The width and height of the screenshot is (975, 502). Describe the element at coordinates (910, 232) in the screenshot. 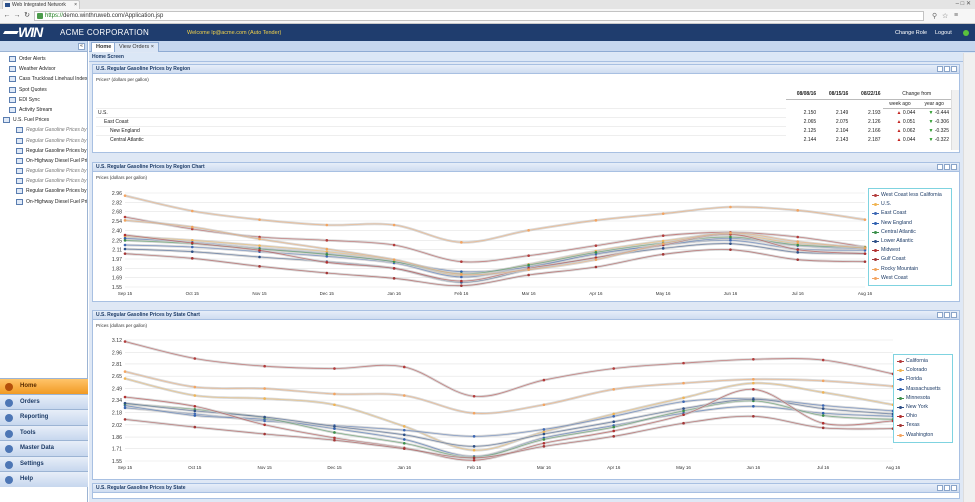

I see `legend-item: Central Atlantic` at that location.